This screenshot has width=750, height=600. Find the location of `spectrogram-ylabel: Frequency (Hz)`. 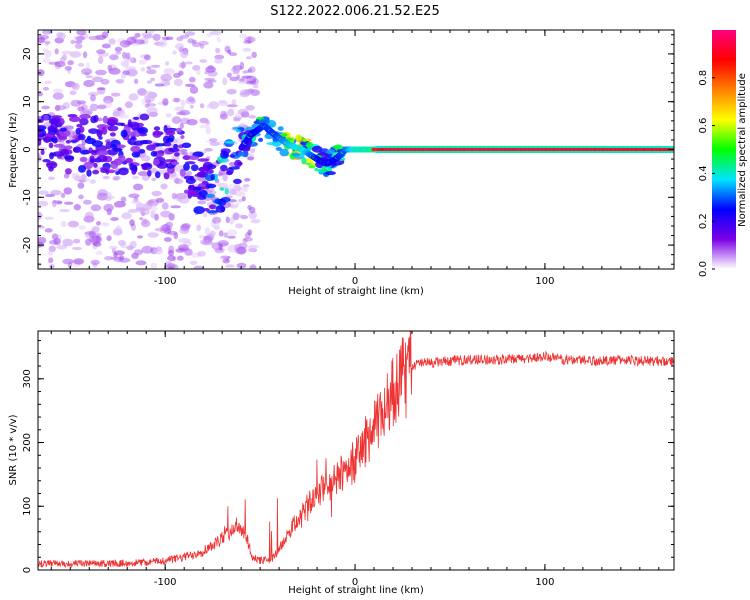

spectrogram-ylabel: Frequency (Hz) is located at coordinates (13, 150).